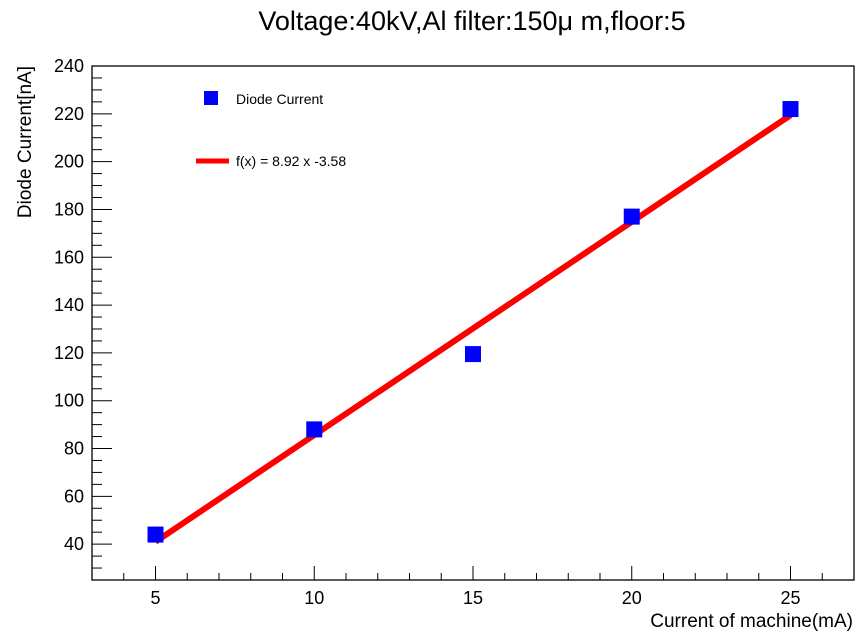 This screenshot has width=859, height=634. Describe the element at coordinates (271, 130) in the screenshot. I see `legend: Diode Current f(x) = 8.92 x -3.58` at that location.